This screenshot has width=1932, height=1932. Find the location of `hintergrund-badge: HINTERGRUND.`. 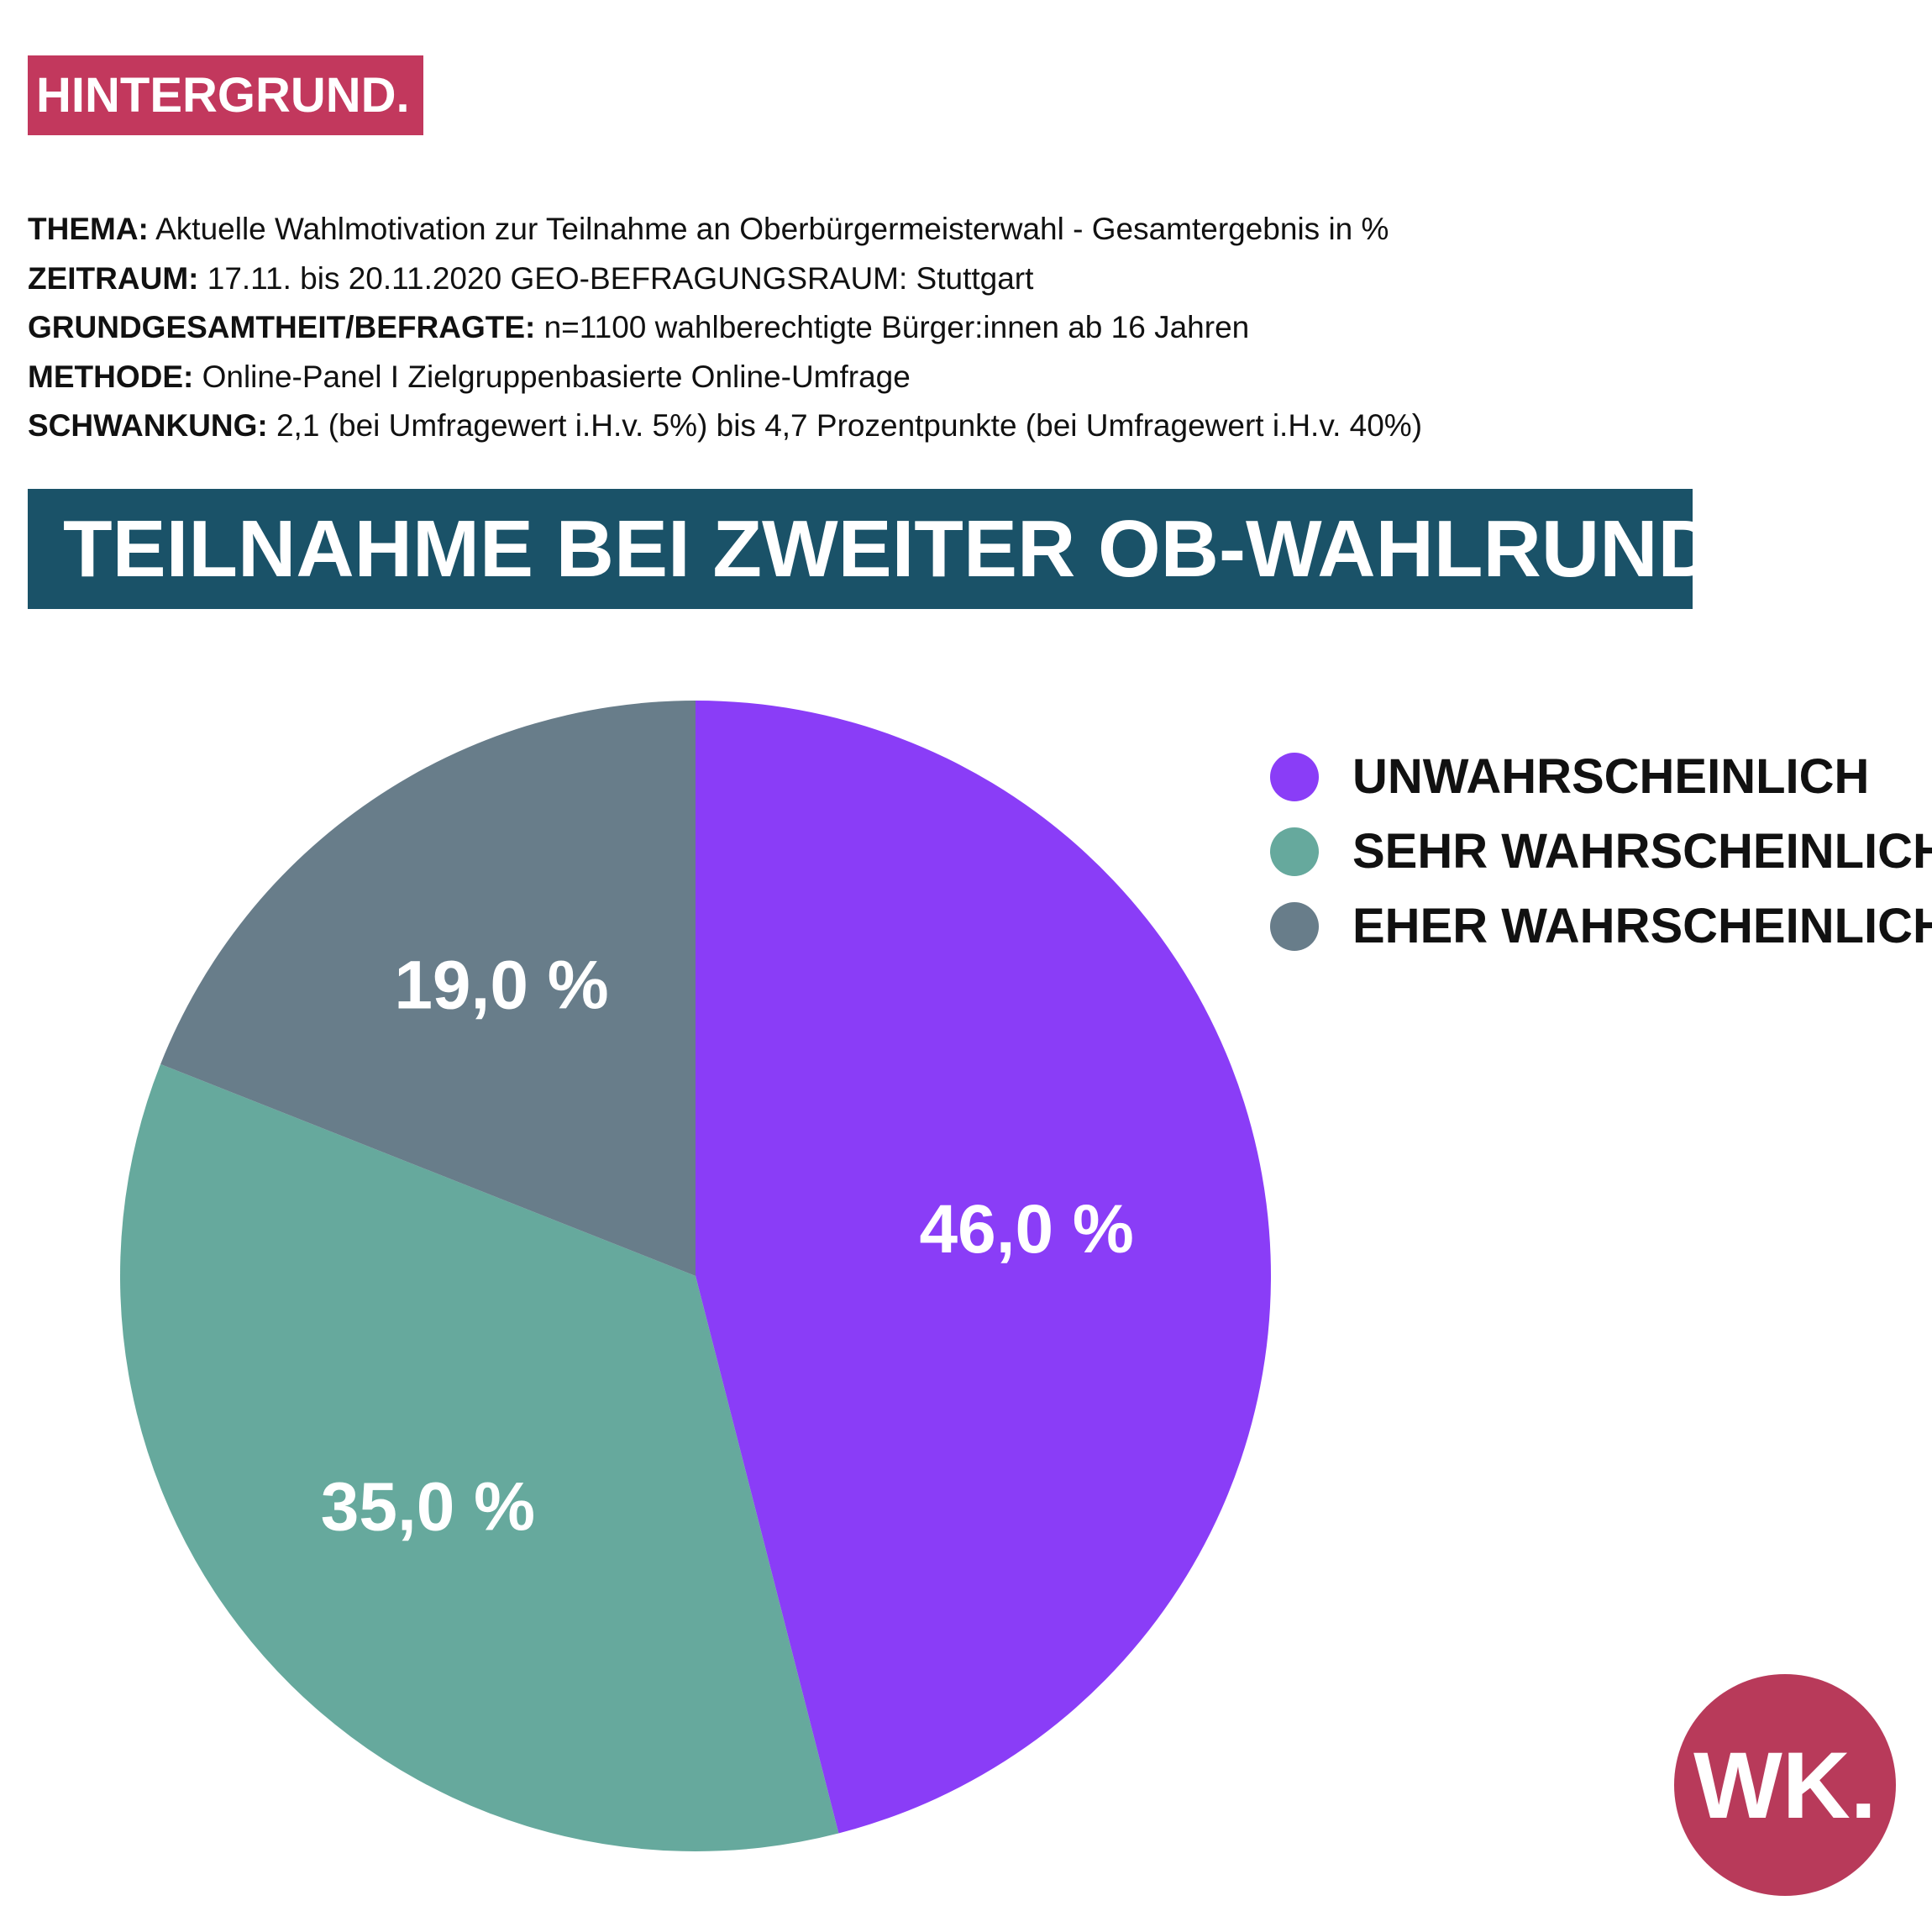

hintergrund-badge: HINTERGRUND. is located at coordinates (225, 95).